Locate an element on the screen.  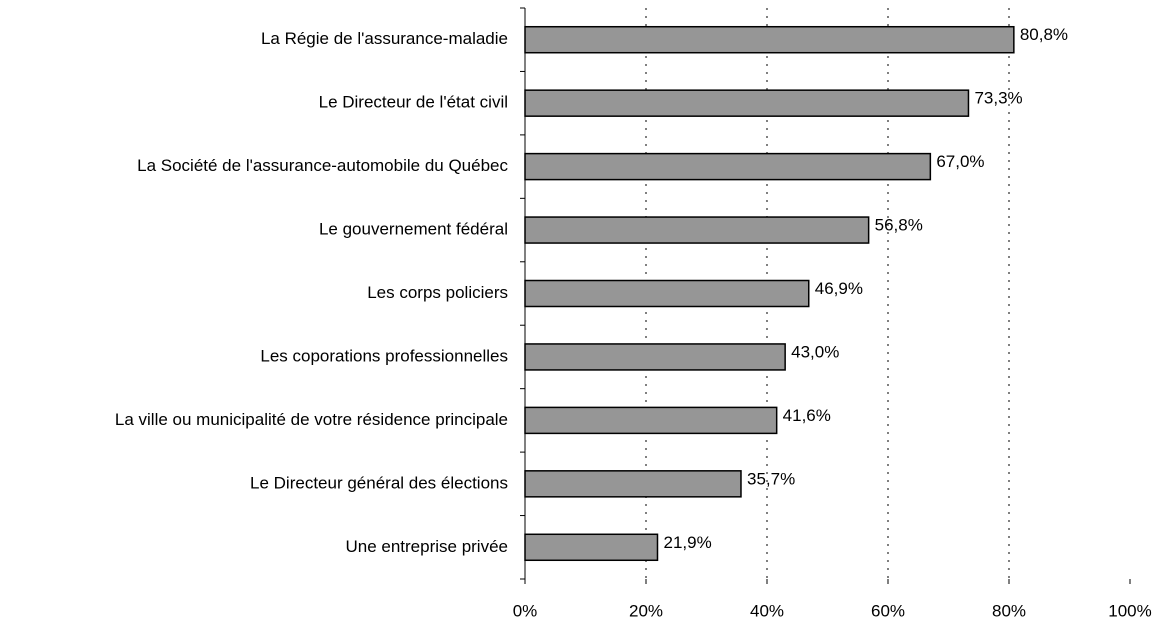
y-tick-label: La Régie de l'assurance-maladie is located at coordinates (384, 38).